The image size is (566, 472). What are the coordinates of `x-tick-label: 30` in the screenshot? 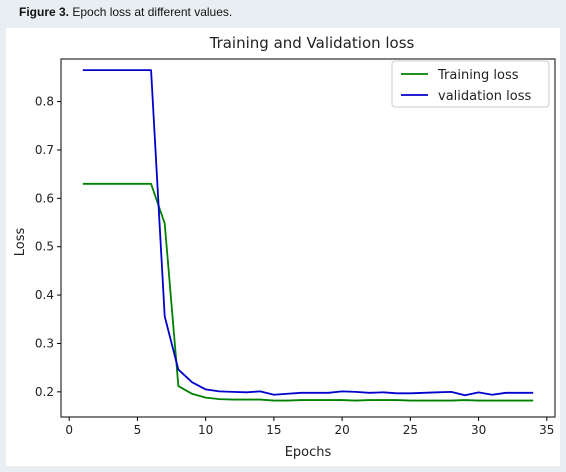 It's located at (478, 430).